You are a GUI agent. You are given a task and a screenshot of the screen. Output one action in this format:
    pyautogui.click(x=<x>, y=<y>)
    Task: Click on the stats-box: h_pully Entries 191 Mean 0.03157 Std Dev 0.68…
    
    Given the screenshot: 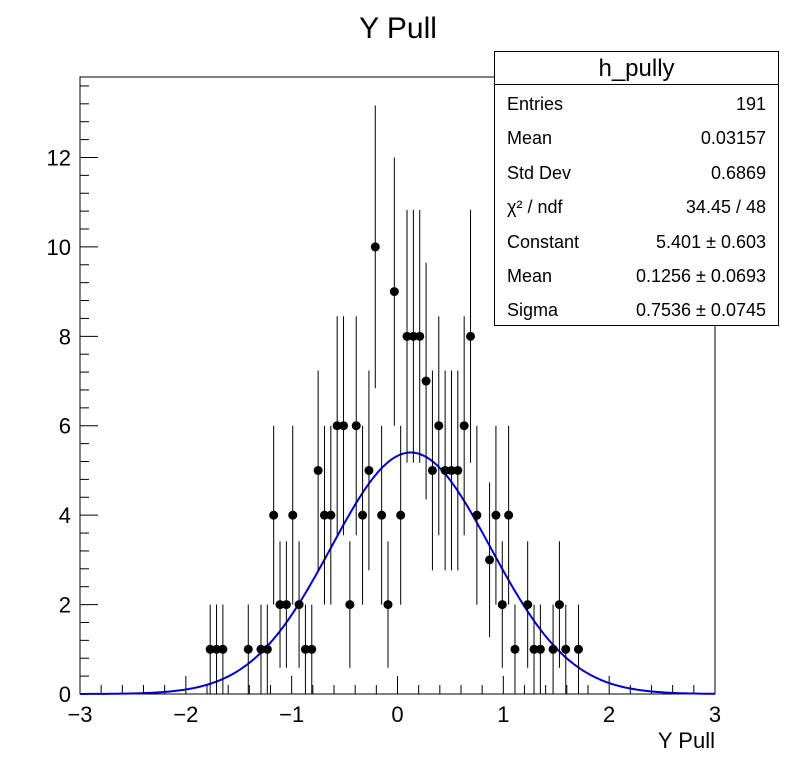 What is the action you would take?
    pyautogui.click(x=636, y=188)
    